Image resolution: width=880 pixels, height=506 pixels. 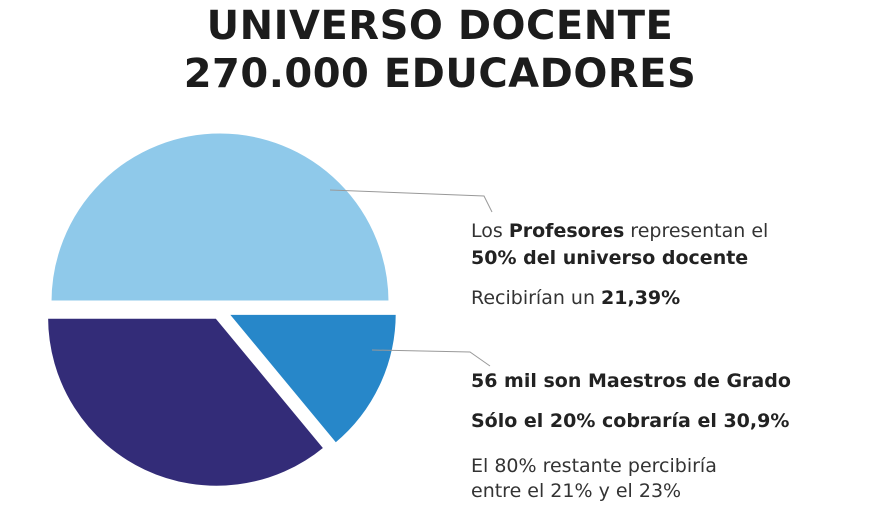 What do you see at coordinates (411, 201) in the screenshot?
I see `leader-line-profesores` at bounding box center [411, 201].